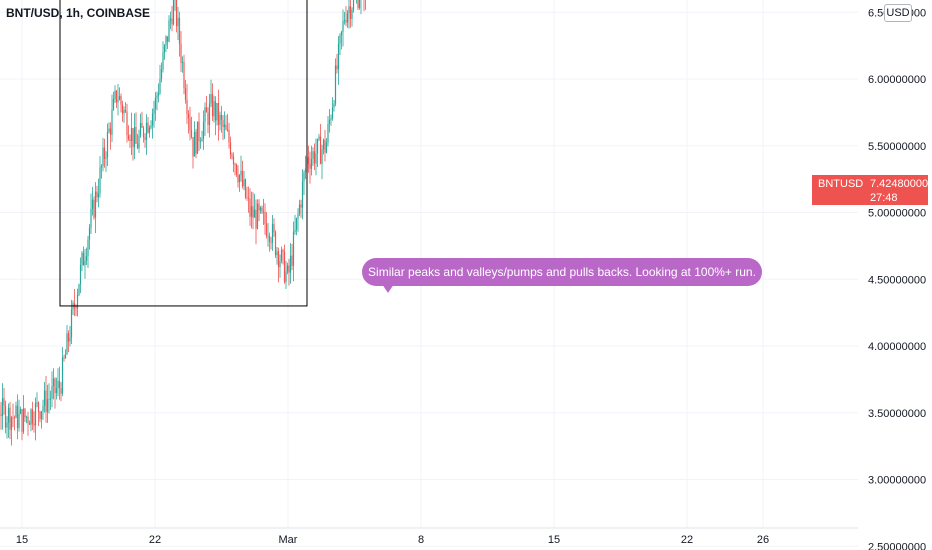  Describe the element at coordinates (899, 184) in the screenshot. I see `price-label-value: 7.42480000` at that location.